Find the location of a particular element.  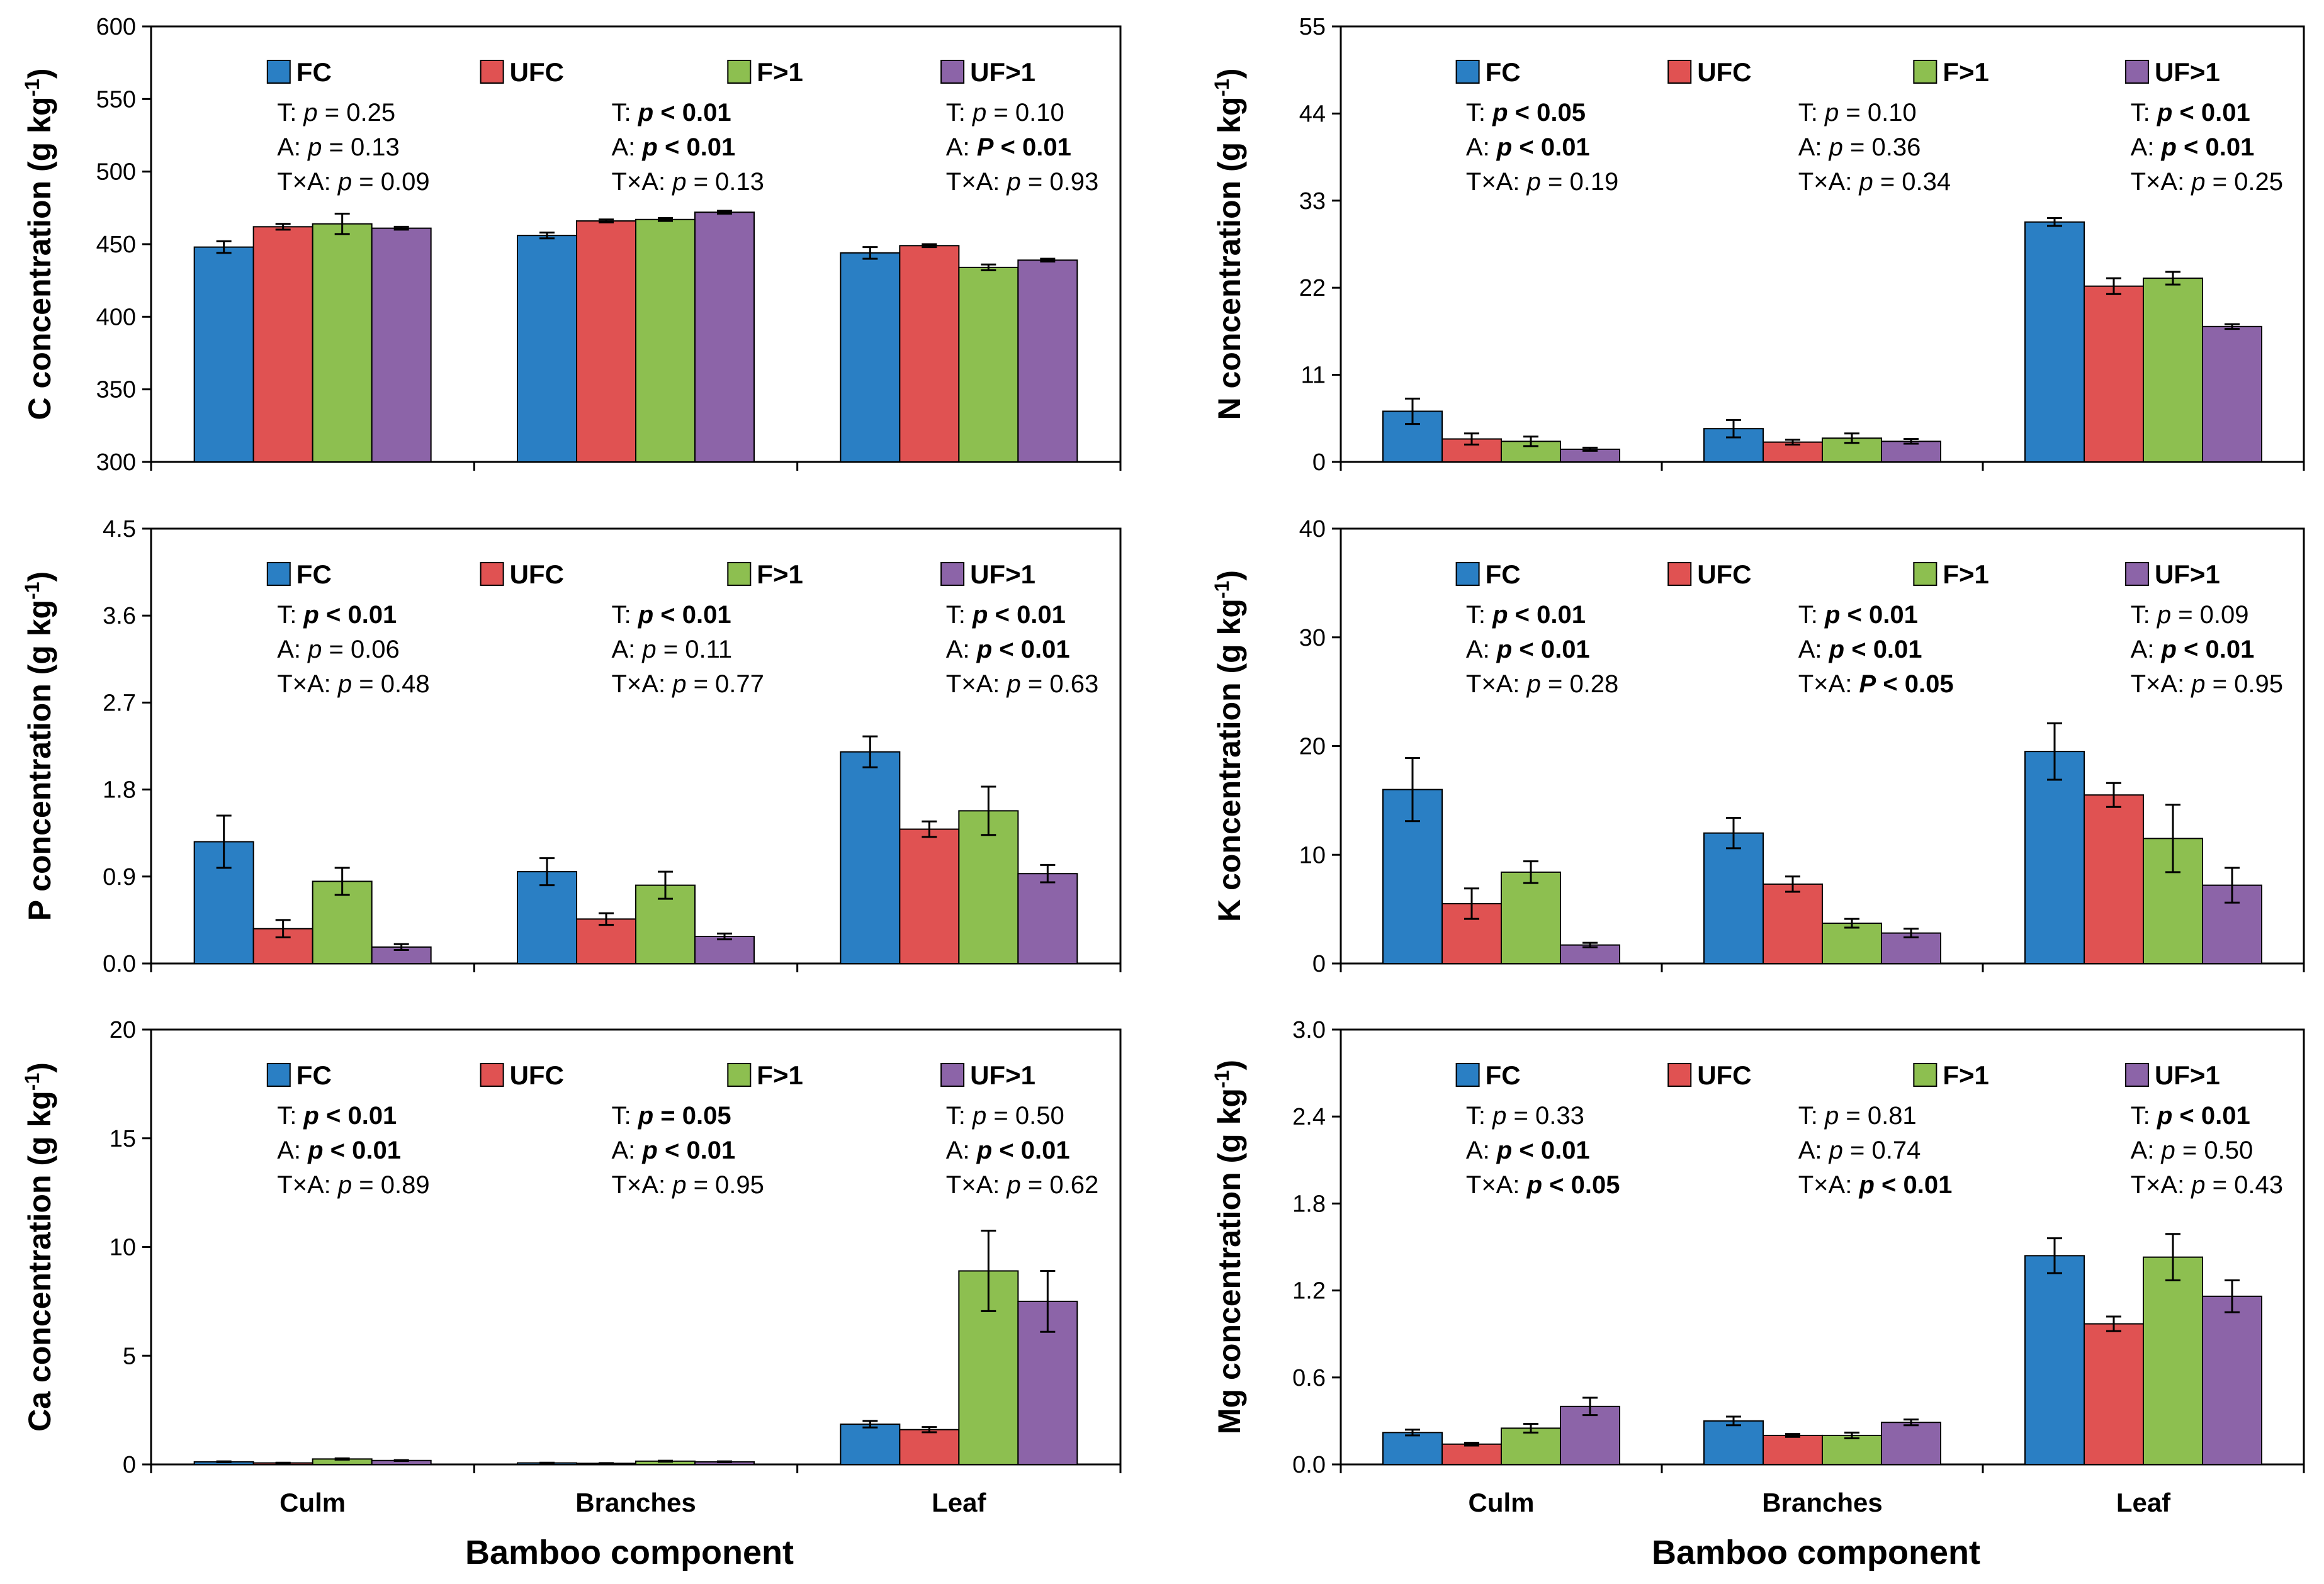

y-tick-label: 10 is located at coordinates (123, 1248).